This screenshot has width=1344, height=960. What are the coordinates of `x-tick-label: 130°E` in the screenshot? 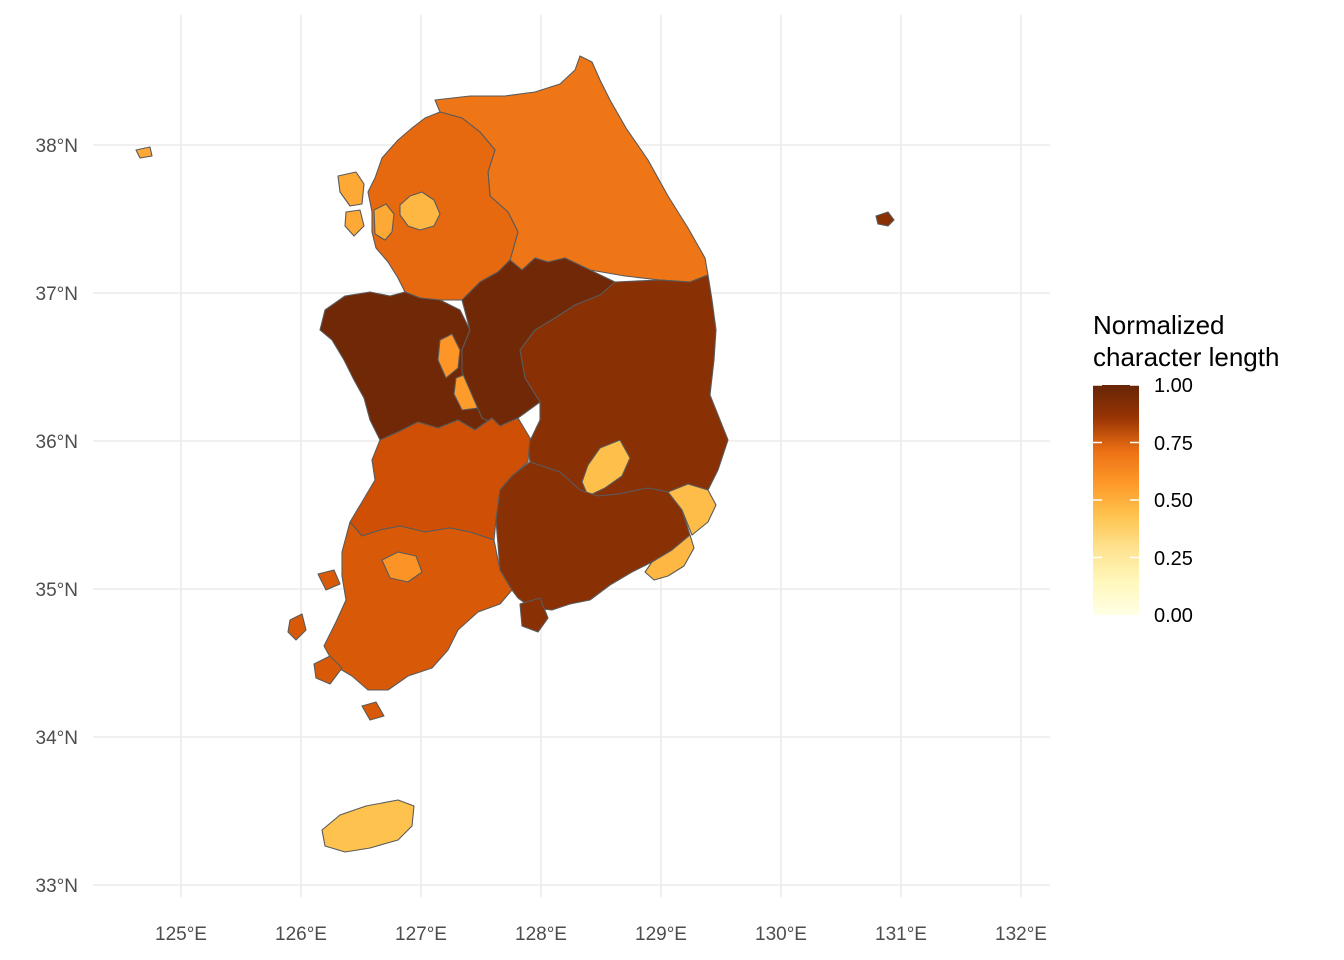 It's located at (781, 934).